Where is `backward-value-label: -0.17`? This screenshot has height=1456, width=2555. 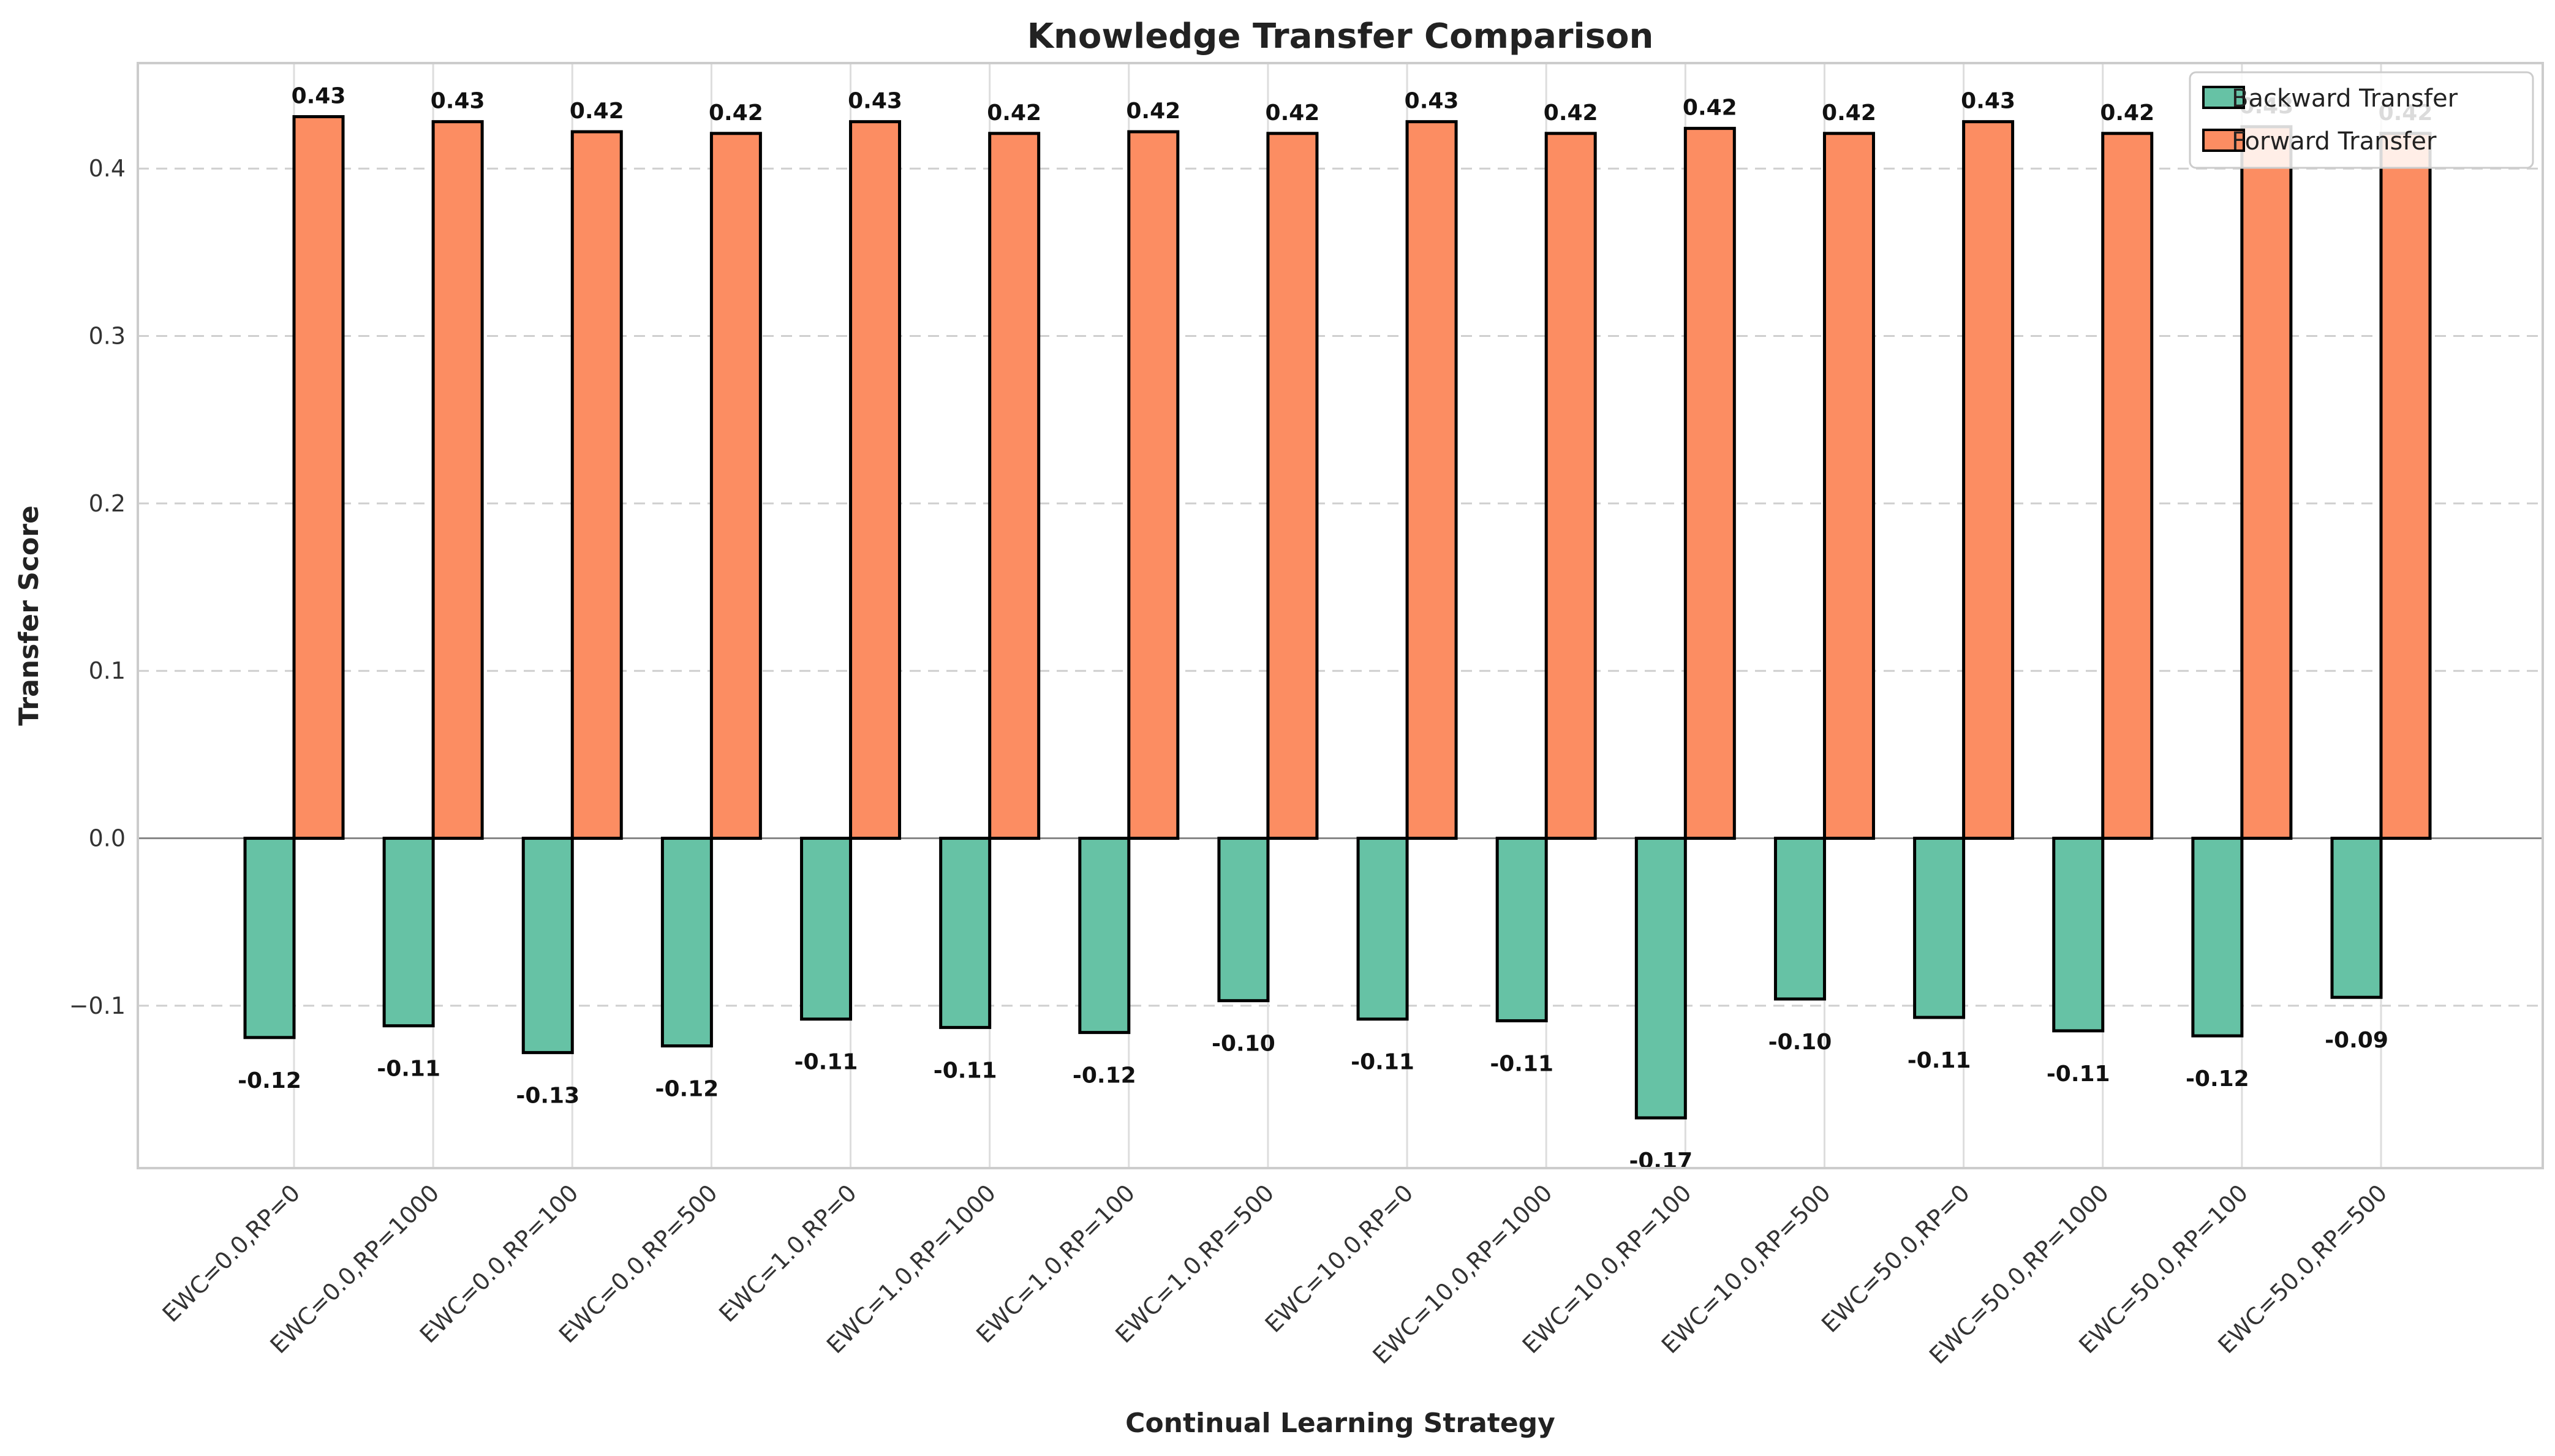 backward-value-label: -0.17 is located at coordinates (1661, 1161).